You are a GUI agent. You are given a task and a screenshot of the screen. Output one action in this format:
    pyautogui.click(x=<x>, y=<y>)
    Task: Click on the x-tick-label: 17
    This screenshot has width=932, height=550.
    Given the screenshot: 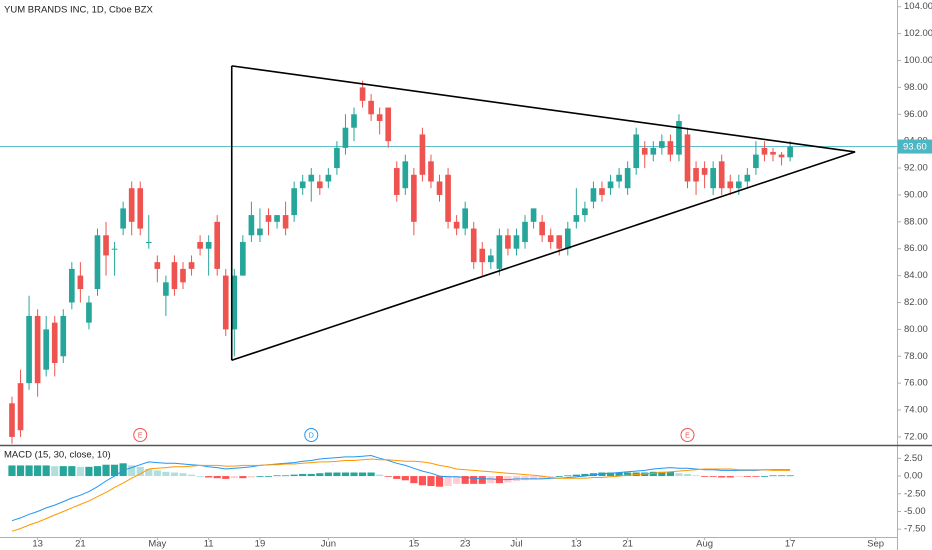 What is the action you would take?
    pyautogui.click(x=790, y=544)
    